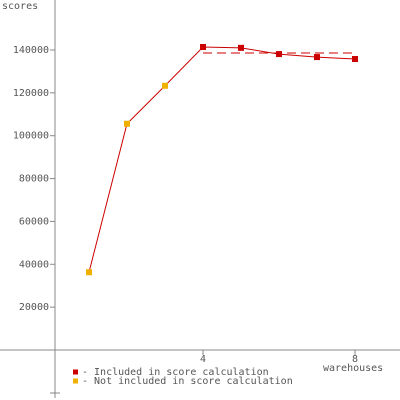 The image size is (400, 400). Describe the element at coordinates (31, 50) in the screenshot. I see `y-tick-label: 140000` at that location.